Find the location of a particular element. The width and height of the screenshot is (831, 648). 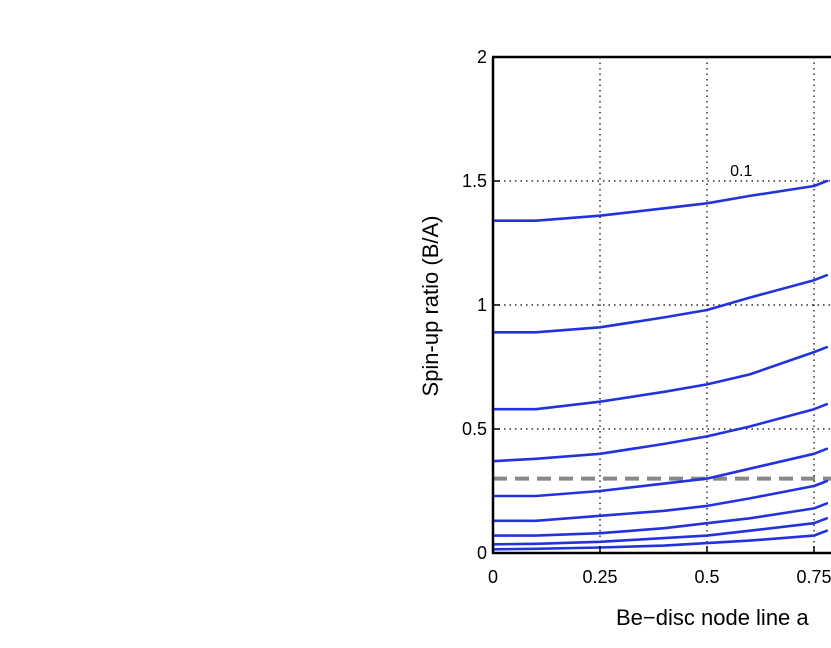

curve-annotation: 0.1 is located at coordinates (741, 171).